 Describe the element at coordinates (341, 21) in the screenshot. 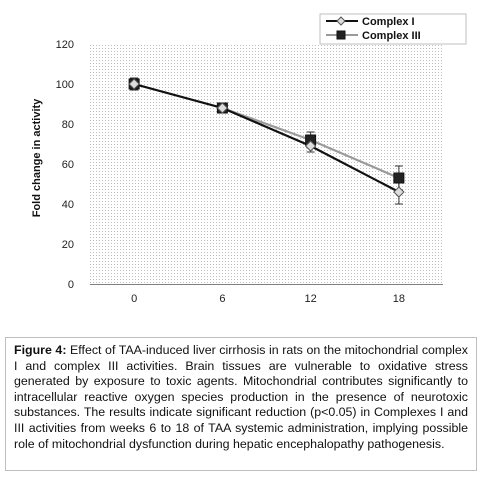

I see `legend-marker-diamond` at that location.